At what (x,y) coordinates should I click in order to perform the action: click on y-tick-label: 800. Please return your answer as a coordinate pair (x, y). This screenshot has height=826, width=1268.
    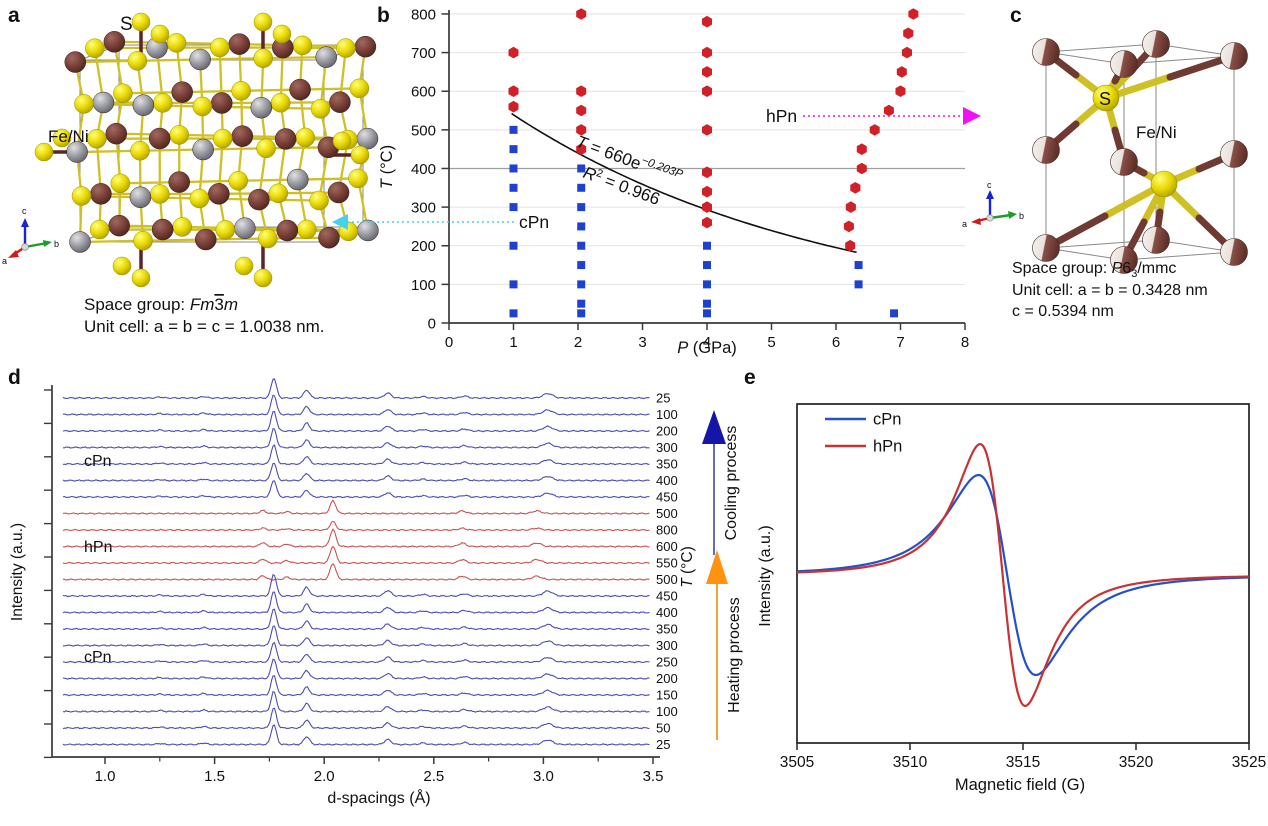
    Looking at the image, I should click on (423, 14).